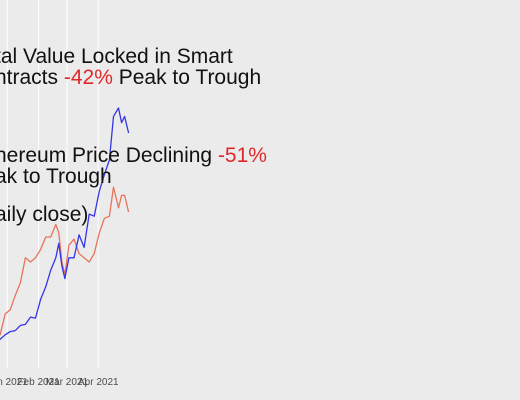  What do you see at coordinates (116, 56) in the screenshot?
I see `title-tvl-line1: tal Value Locked in Smart` at bounding box center [116, 56].